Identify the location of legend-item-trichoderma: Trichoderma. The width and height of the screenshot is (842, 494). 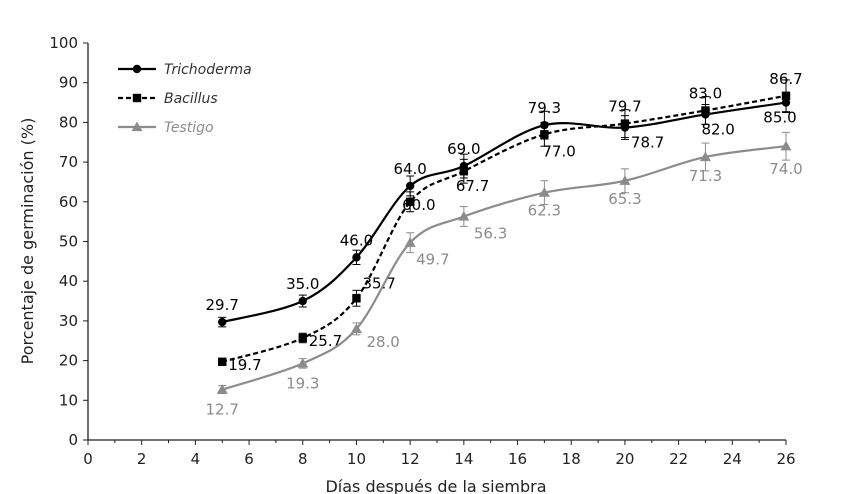
(185, 70).